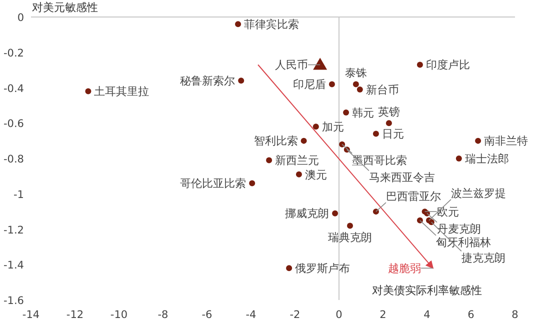 The image size is (550, 331). What do you see at coordinates (65, 7) in the screenshot?
I see `y-axis-title: 对美元敏感性` at bounding box center [65, 7].